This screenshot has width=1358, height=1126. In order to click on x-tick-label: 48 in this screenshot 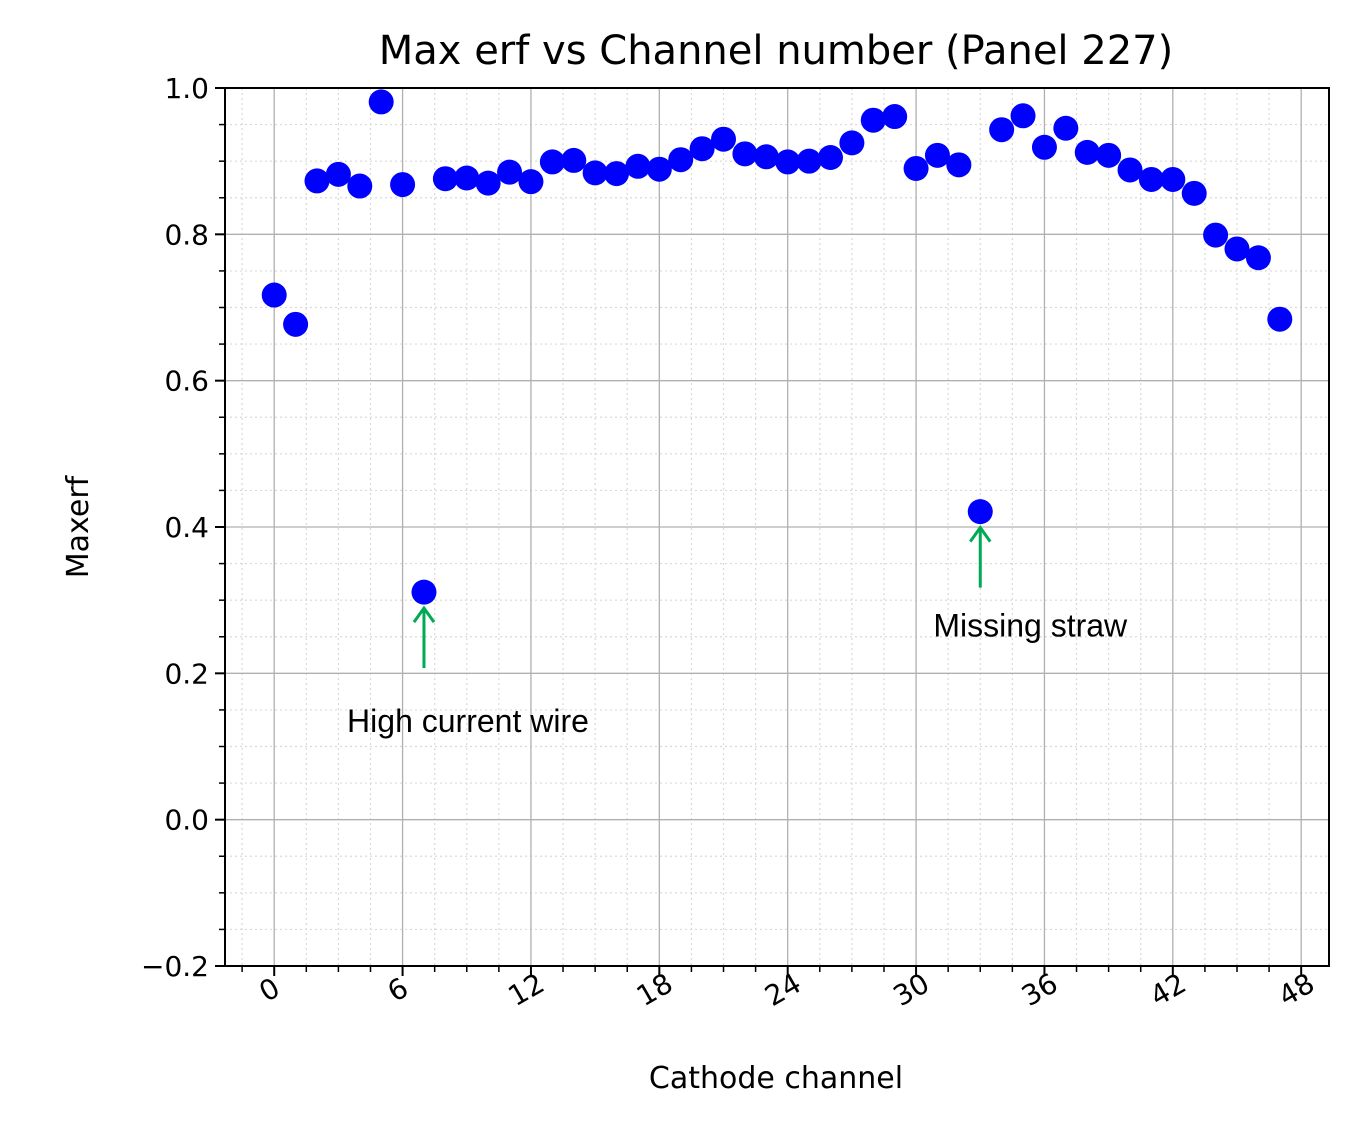, I will do `click(1296, 990)`.